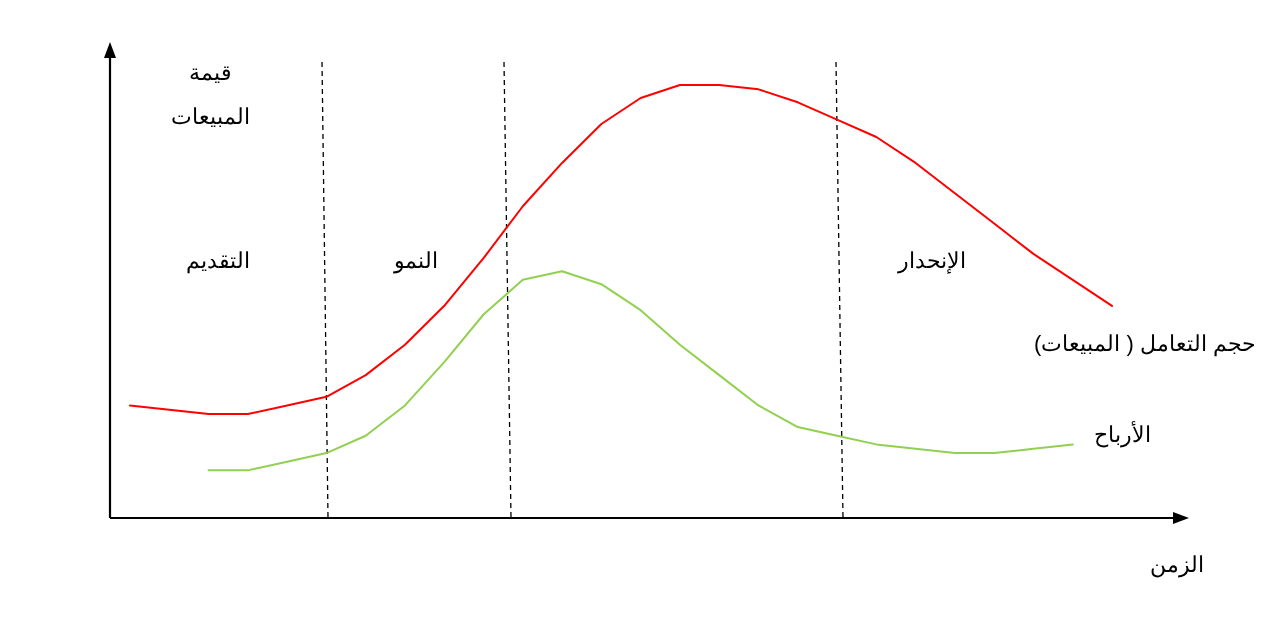  Describe the element at coordinates (416, 261) in the screenshot. I see `annotation: النمو` at that location.